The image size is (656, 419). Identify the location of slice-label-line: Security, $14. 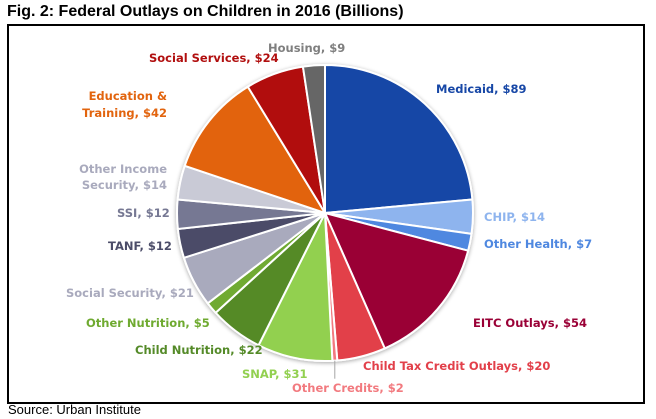
(124, 185).